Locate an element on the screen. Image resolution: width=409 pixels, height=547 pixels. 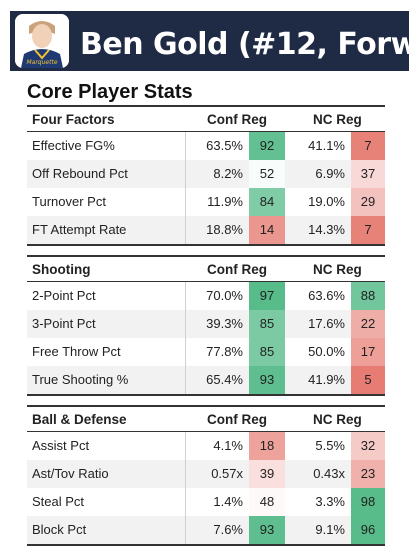
nc-value: 19.0% is located at coordinates (326, 201).